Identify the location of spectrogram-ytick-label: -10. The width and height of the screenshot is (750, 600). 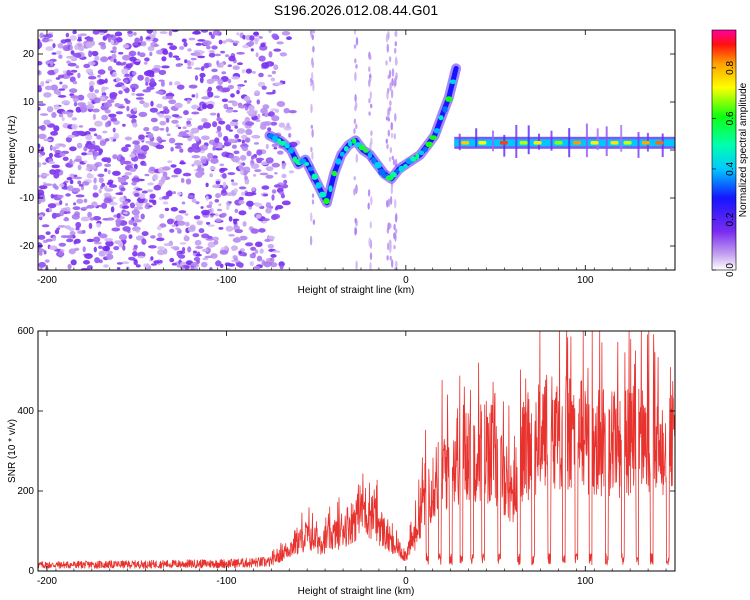
(27, 198).